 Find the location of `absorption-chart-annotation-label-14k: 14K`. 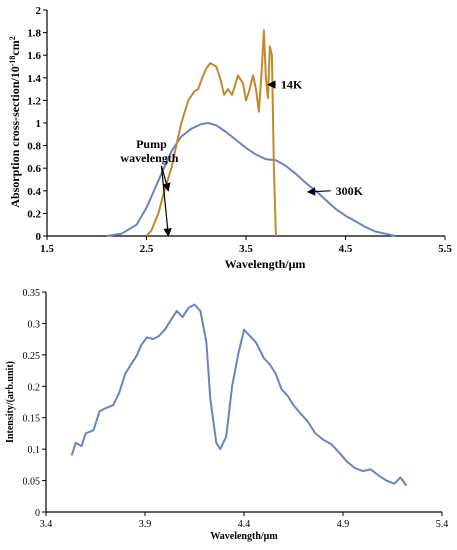

absorption-chart-annotation-label-14k: 14K is located at coordinates (292, 85).